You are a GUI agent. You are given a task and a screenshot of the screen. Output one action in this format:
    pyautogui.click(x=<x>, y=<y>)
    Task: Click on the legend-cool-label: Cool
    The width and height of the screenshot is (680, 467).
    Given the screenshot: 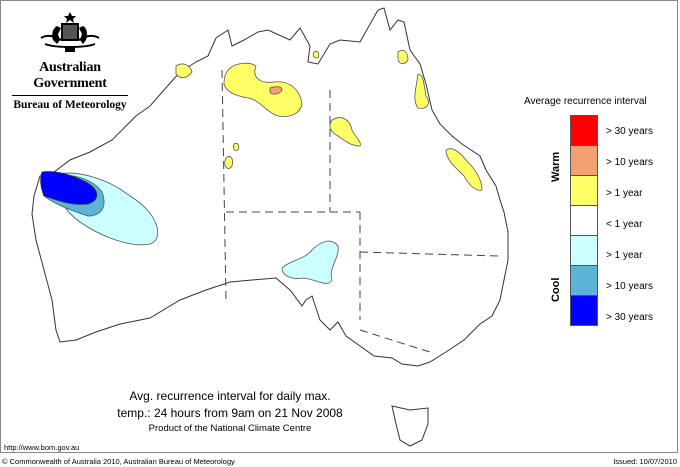 What is the action you would take?
    pyautogui.click(x=556, y=289)
    